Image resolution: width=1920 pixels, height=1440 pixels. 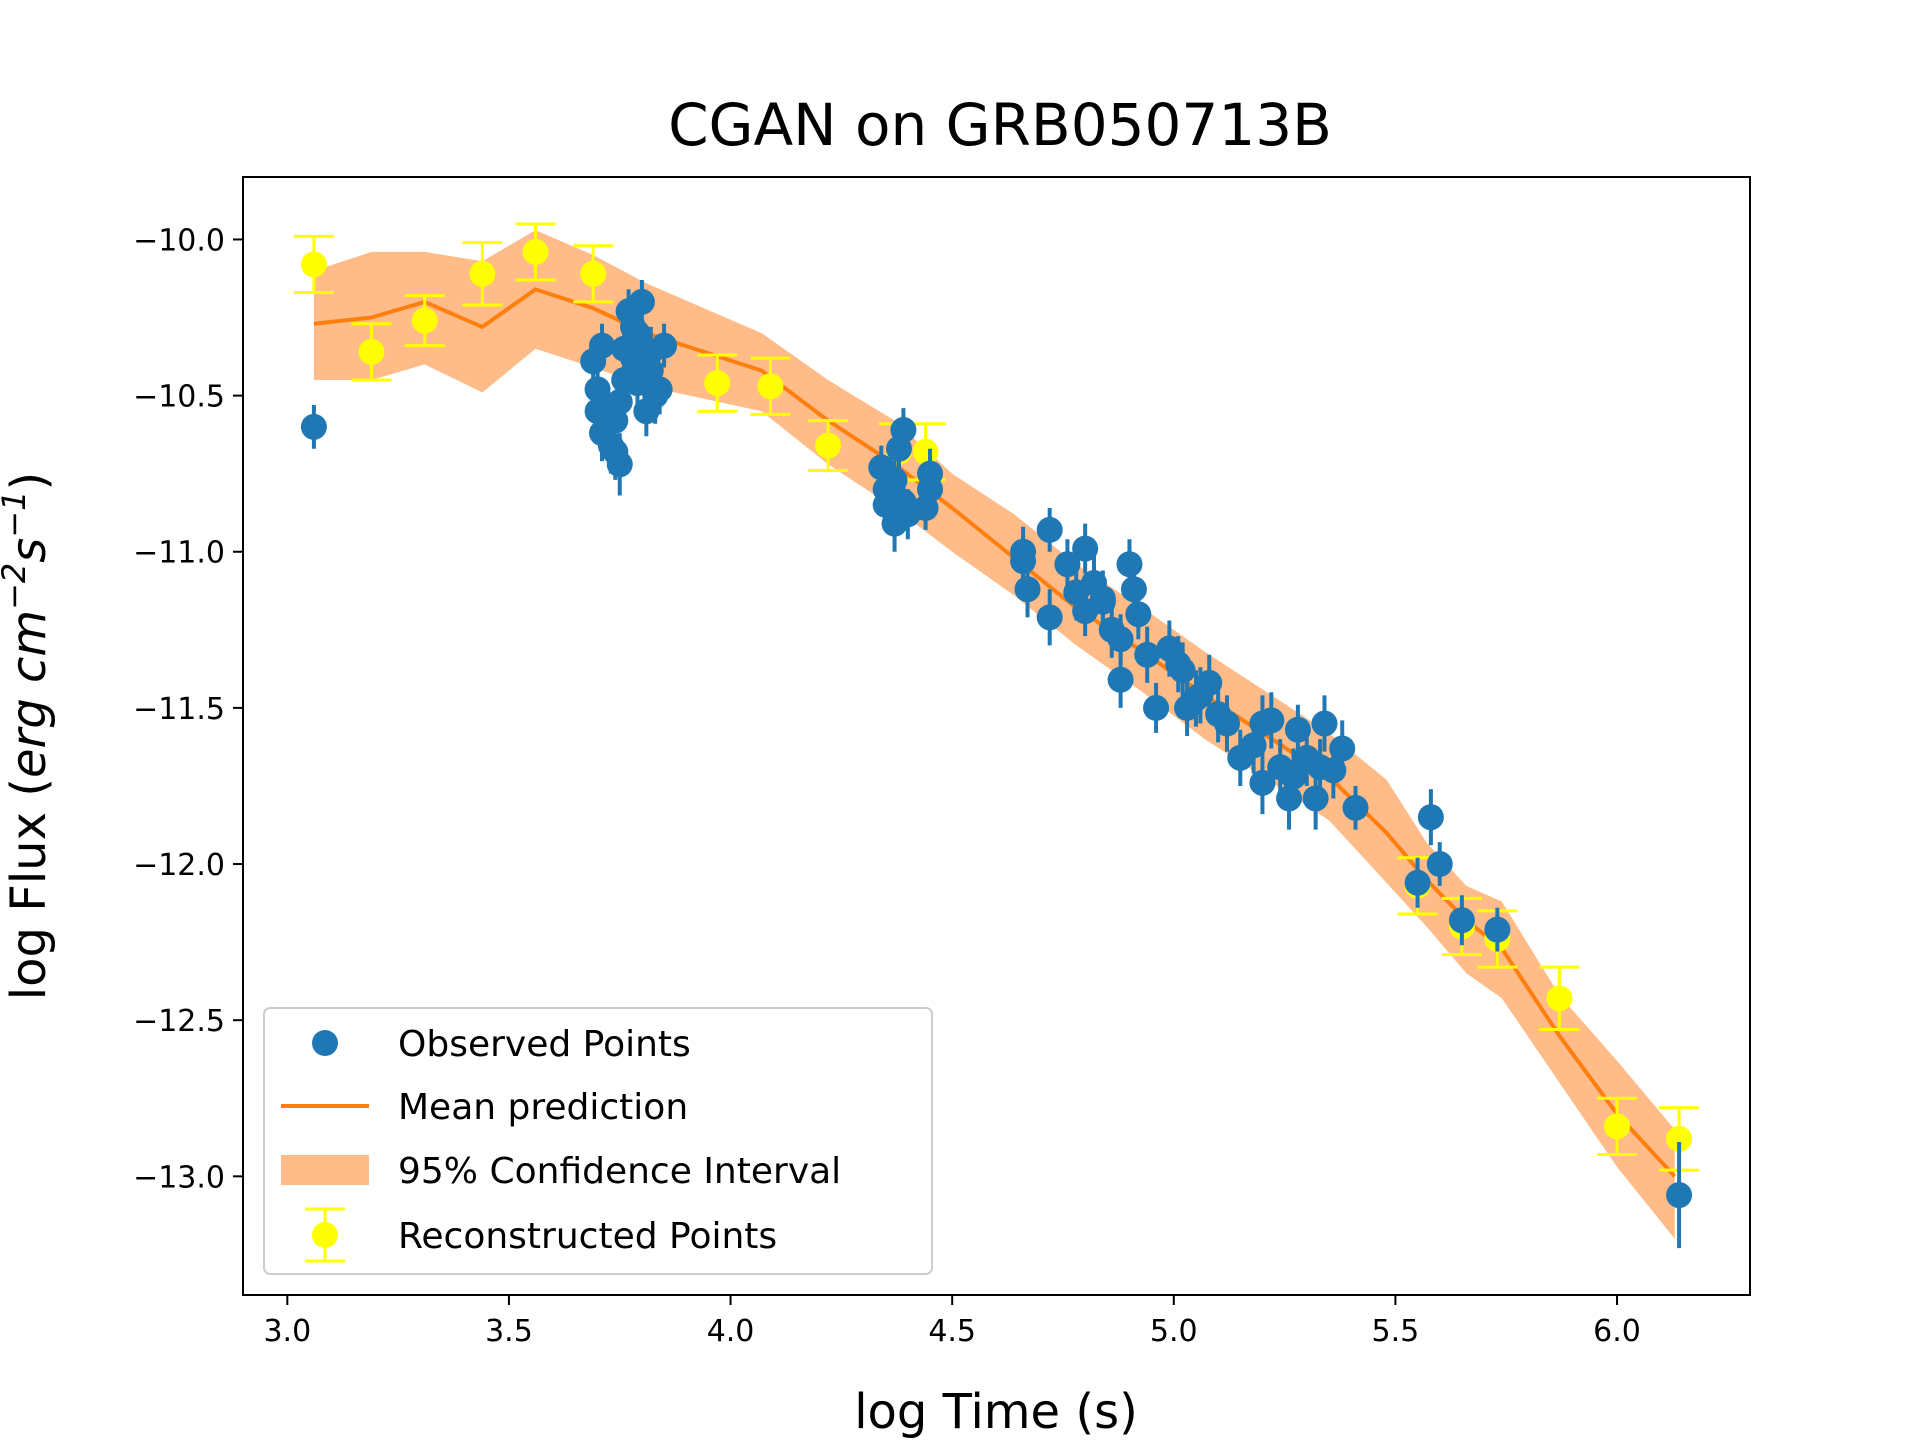 What do you see at coordinates (325, 1235) in the screenshot?
I see `legend-reconstructed-marker` at bounding box center [325, 1235].